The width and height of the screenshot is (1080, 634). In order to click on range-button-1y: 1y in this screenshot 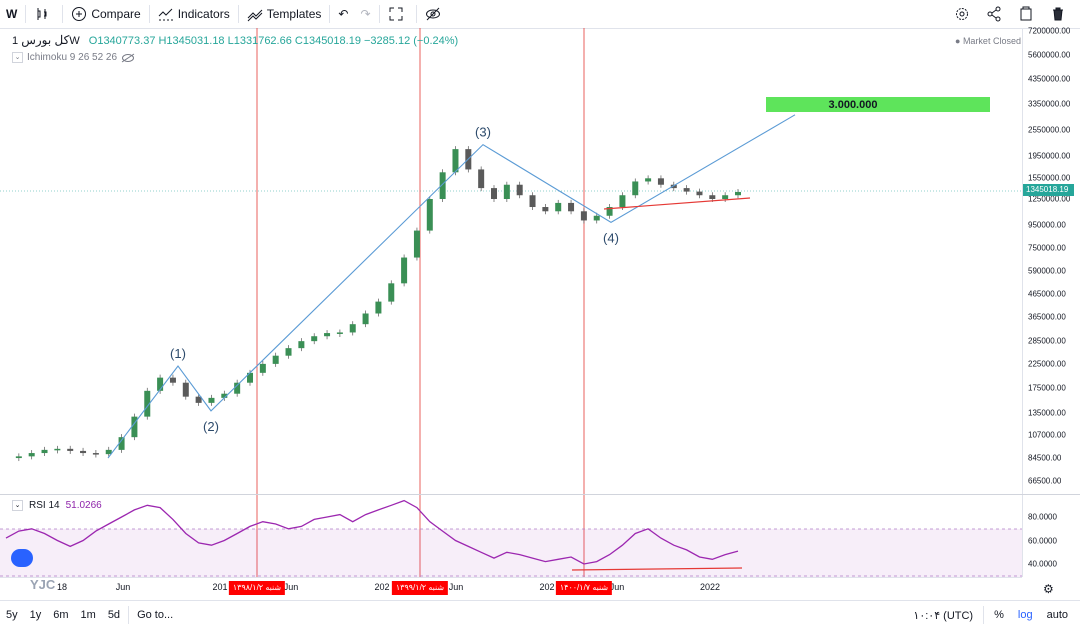, I will do `click(35, 615)`.